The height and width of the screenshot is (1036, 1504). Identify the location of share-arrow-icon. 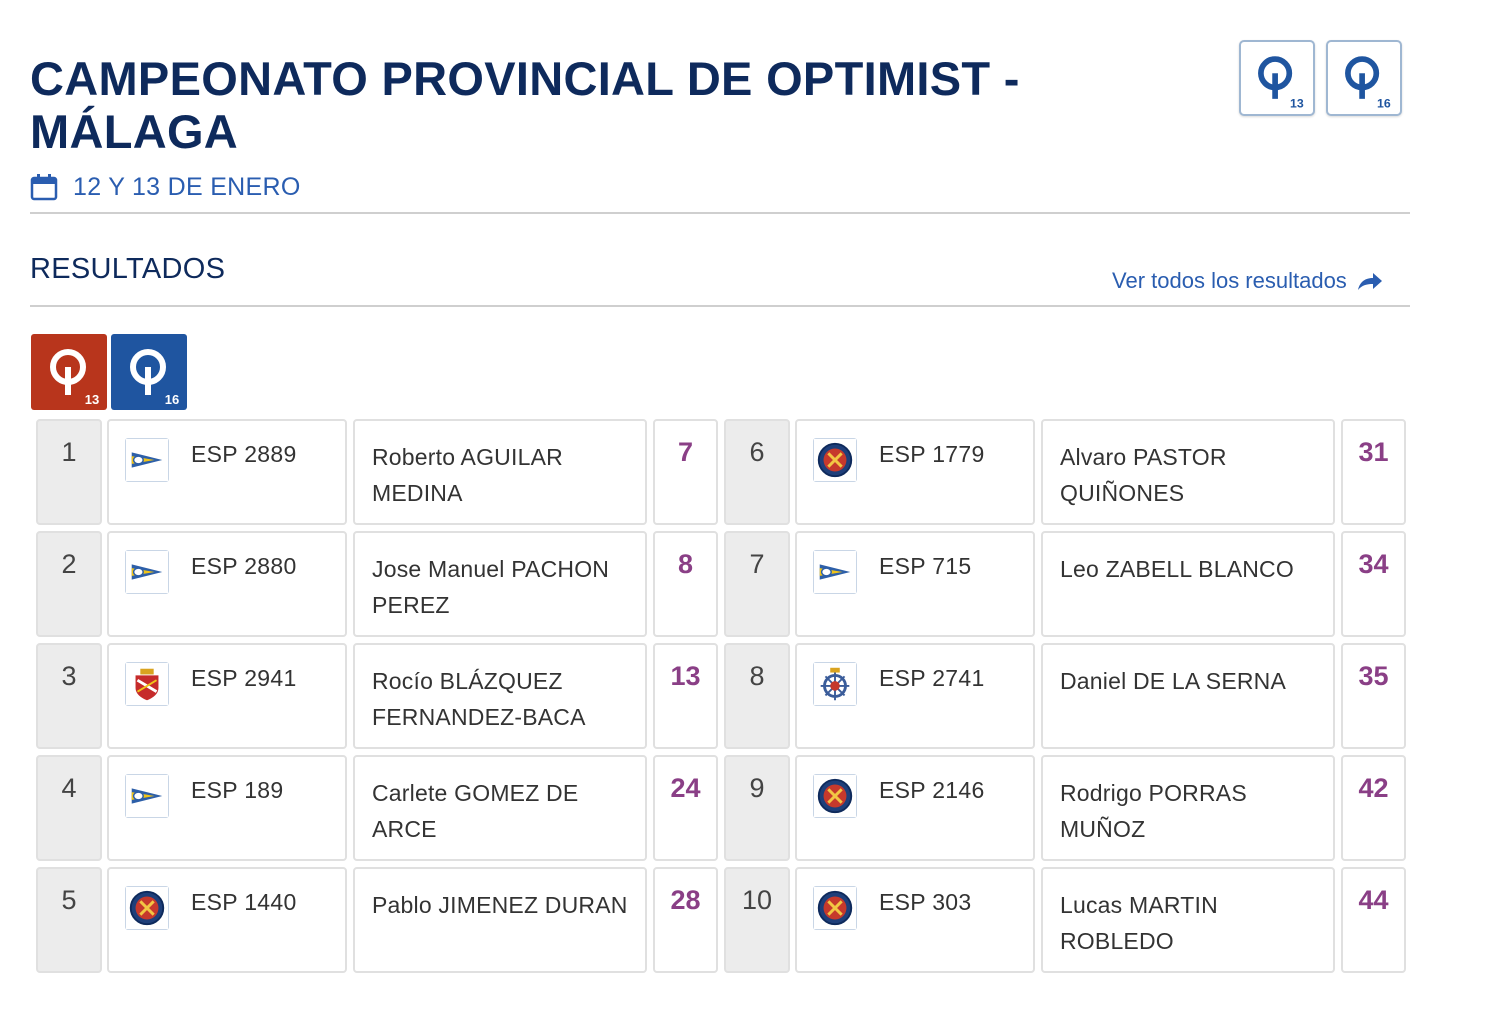
(1369, 281).